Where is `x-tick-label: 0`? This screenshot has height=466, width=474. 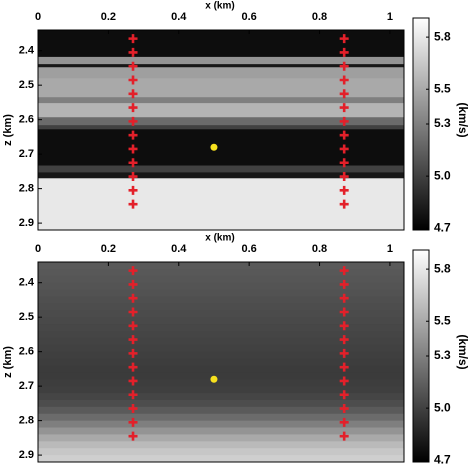 x-tick-label: 0 is located at coordinates (38, 17).